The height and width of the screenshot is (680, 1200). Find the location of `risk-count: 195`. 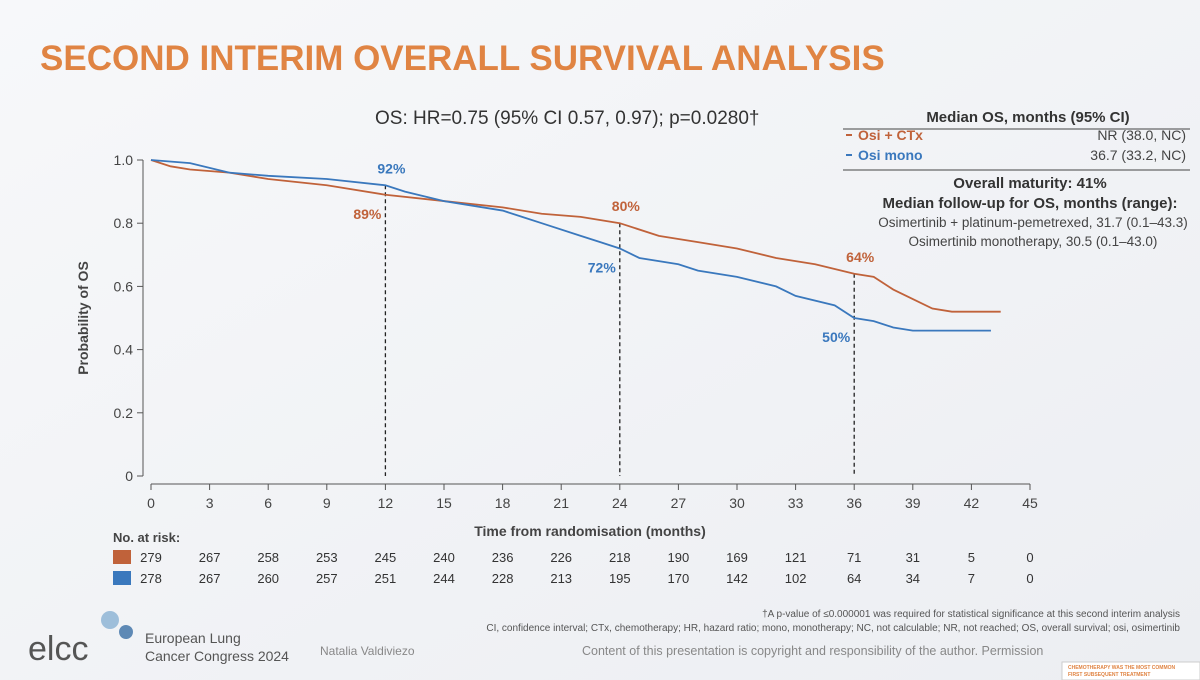

risk-count: 195 is located at coordinates (620, 578).